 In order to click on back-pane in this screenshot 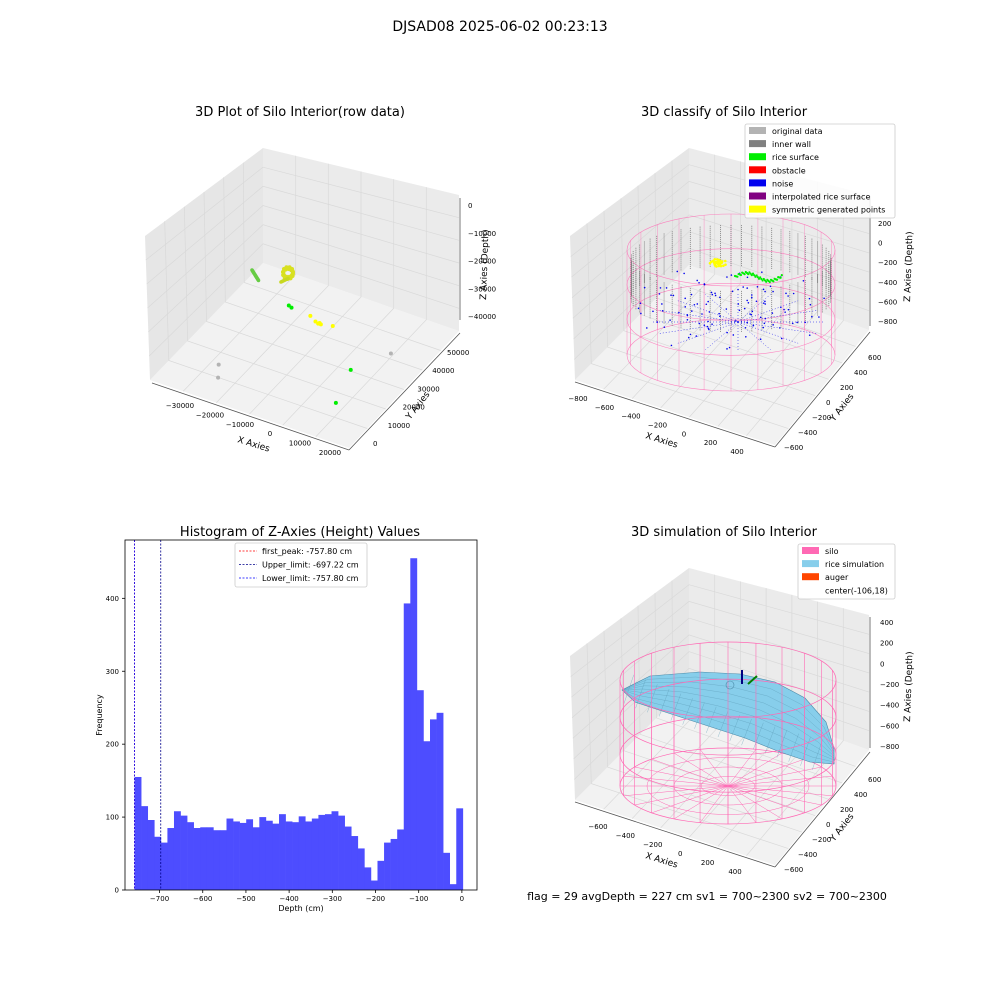, I will do `click(779, 659)`.